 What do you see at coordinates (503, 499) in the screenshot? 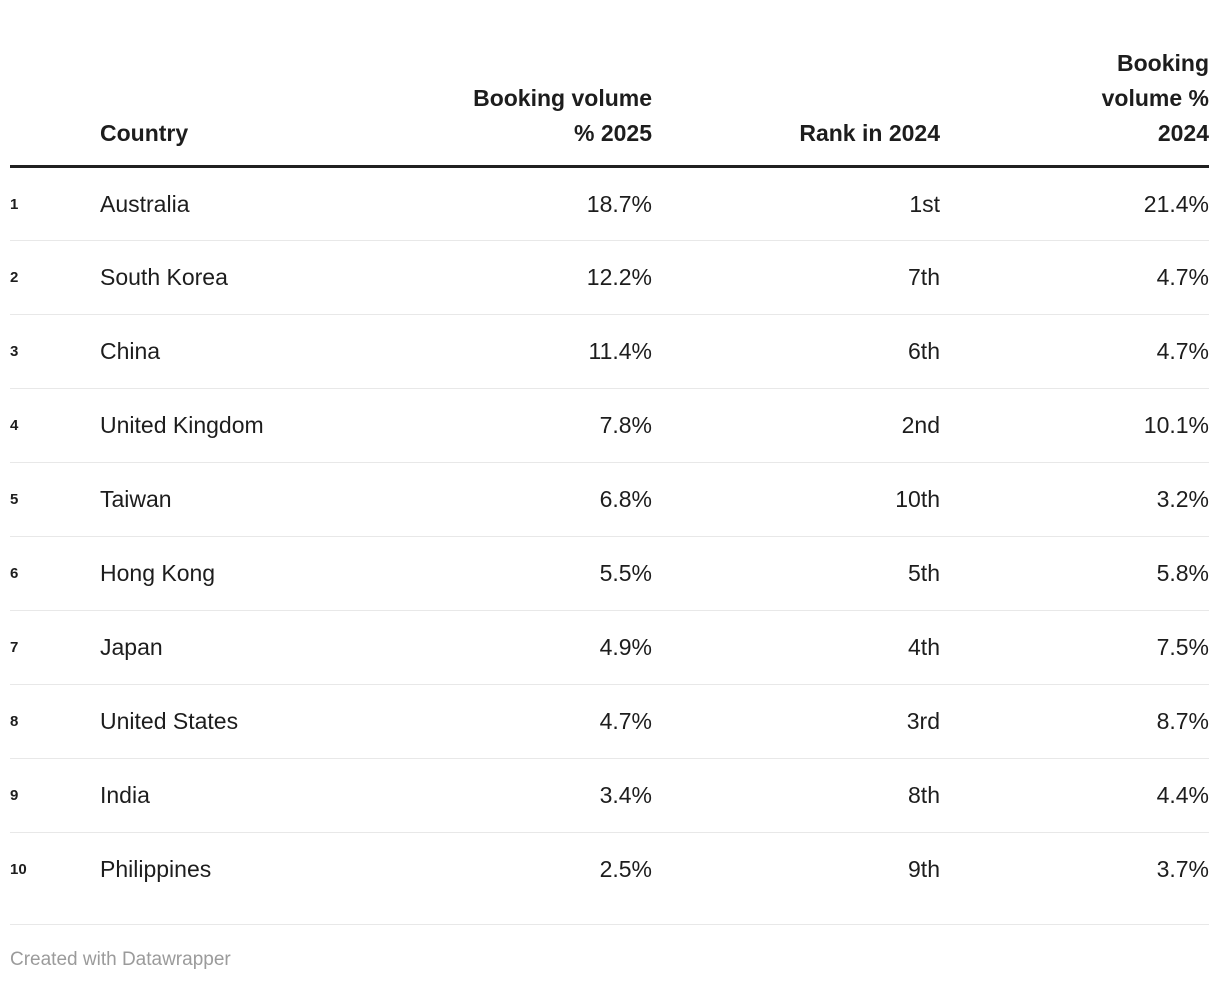
I see `volume-2025-cell: 6.8%` at bounding box center [503, 499].